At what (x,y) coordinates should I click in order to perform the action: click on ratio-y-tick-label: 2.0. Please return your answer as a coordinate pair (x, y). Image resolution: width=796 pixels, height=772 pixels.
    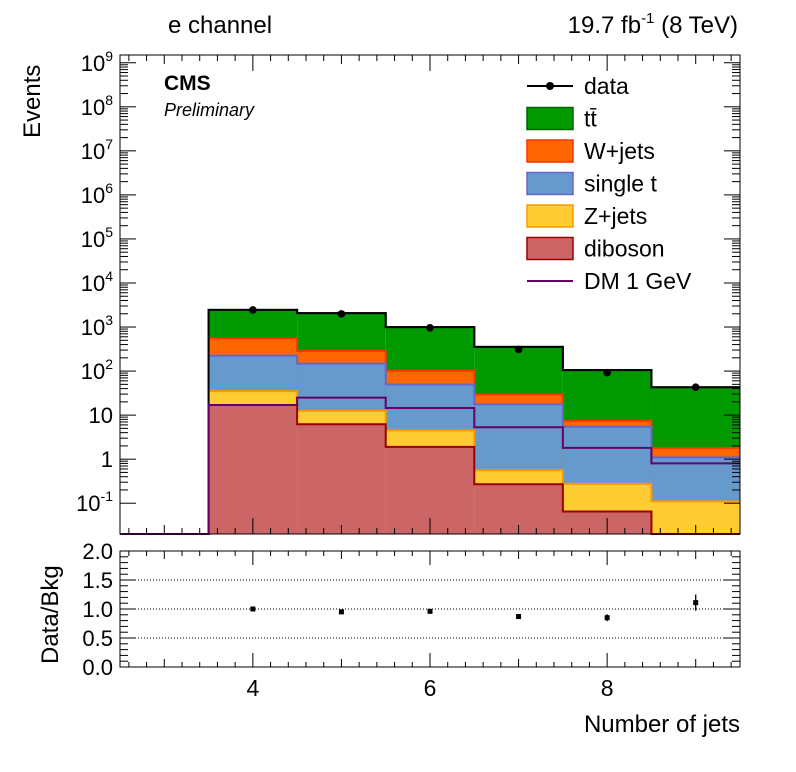
    Looking at the image, I should click on (97, 551).